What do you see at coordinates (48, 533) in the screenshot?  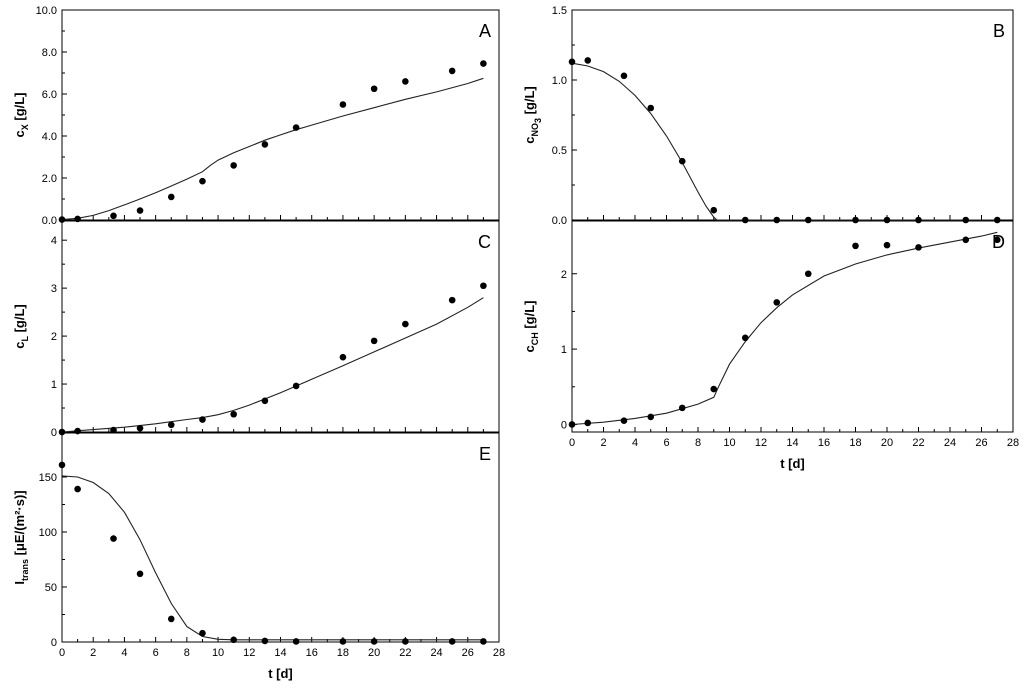 I see `panel-e-ytick-label: 100` at bounding box center [48, 533].